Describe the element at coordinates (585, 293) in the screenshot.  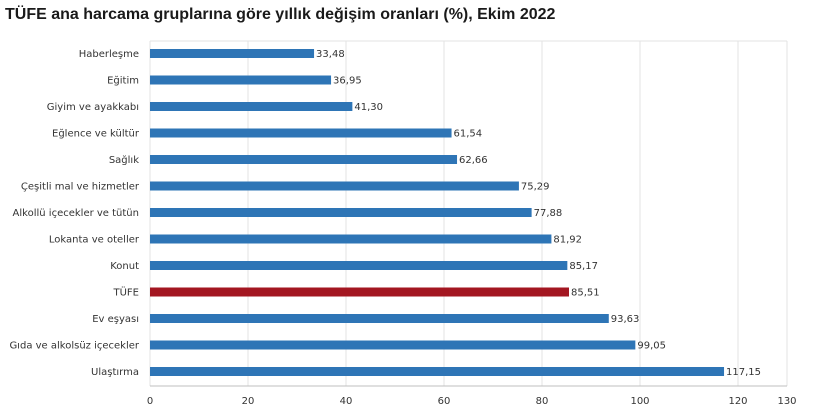
I see `value-label: 85,51` at that location.